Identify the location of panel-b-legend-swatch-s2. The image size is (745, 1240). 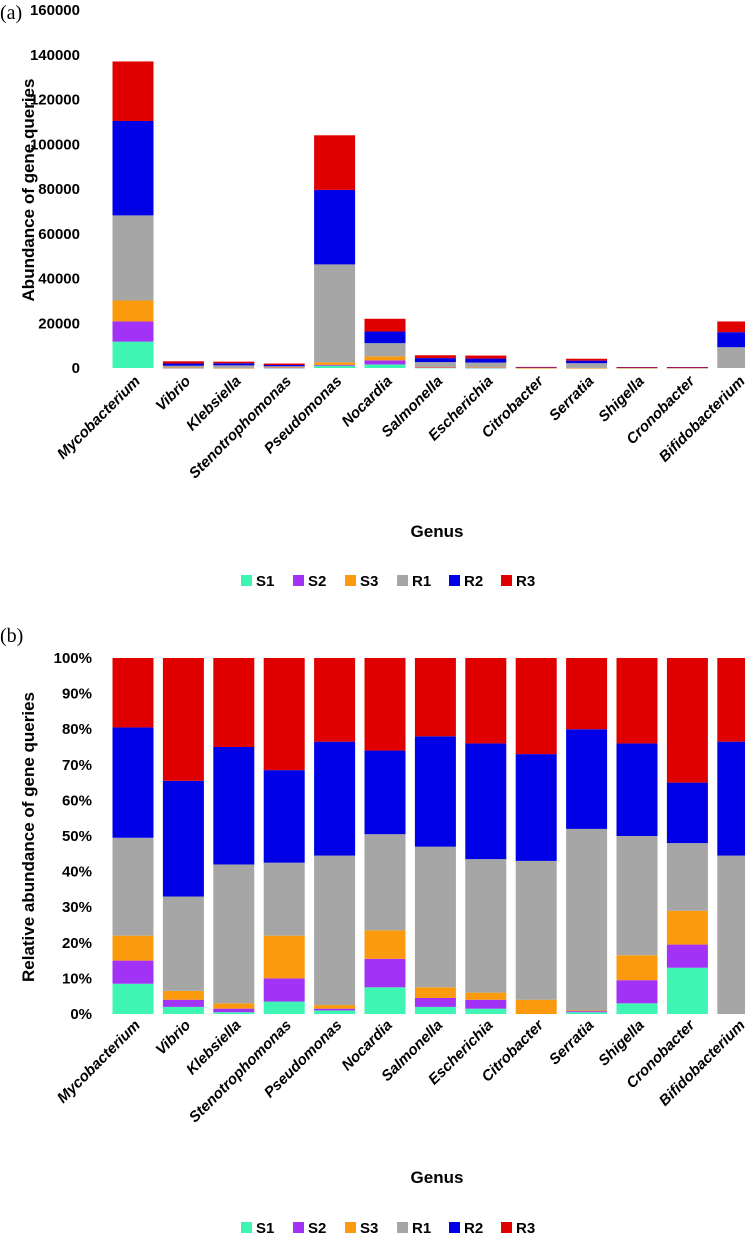
(298, 1227).